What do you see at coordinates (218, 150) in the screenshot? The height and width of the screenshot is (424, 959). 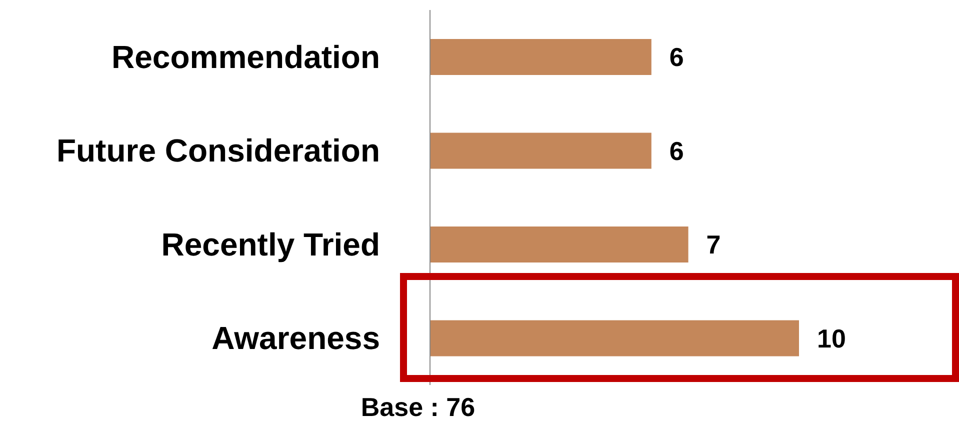 I see `y-tick-label: Future Consideration` at bounding box center [218, 150].